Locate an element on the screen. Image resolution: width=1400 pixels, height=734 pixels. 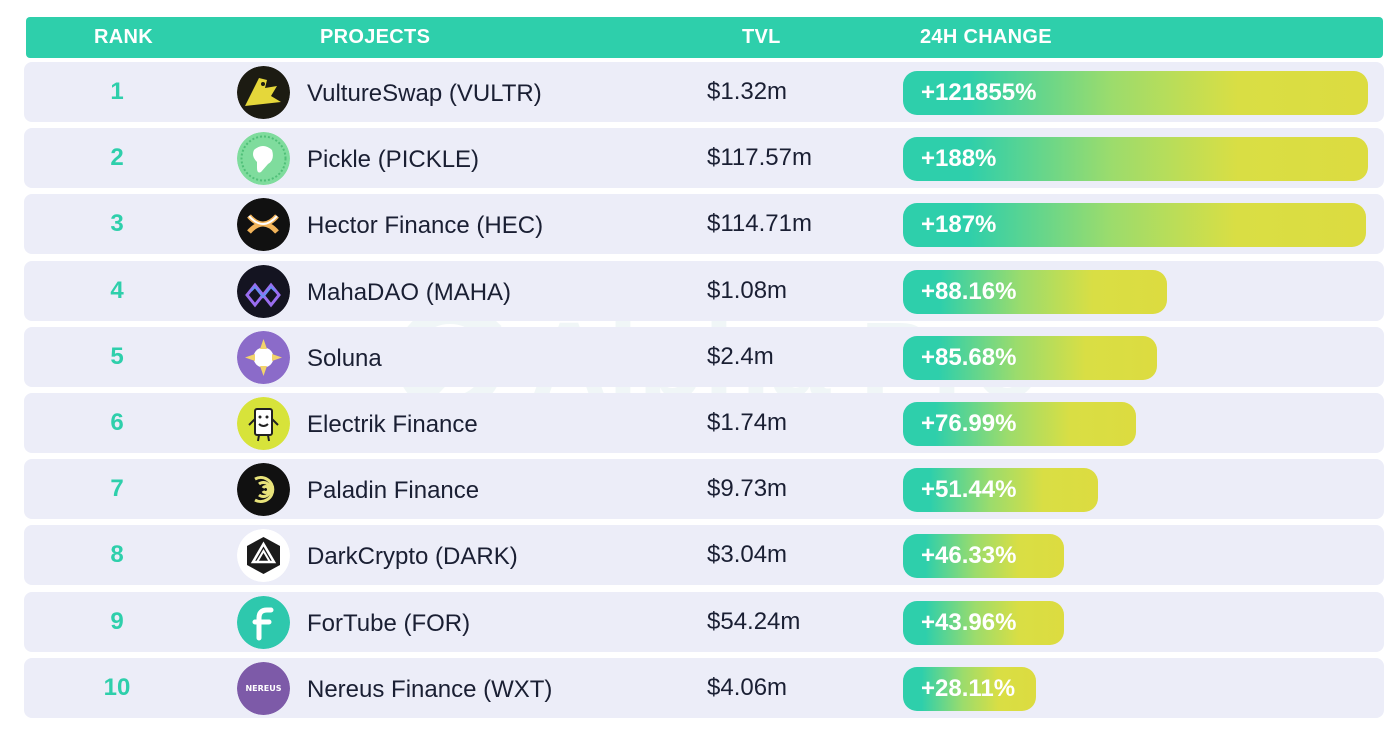
project-name: Soluna is located at coordinates (344, 358).